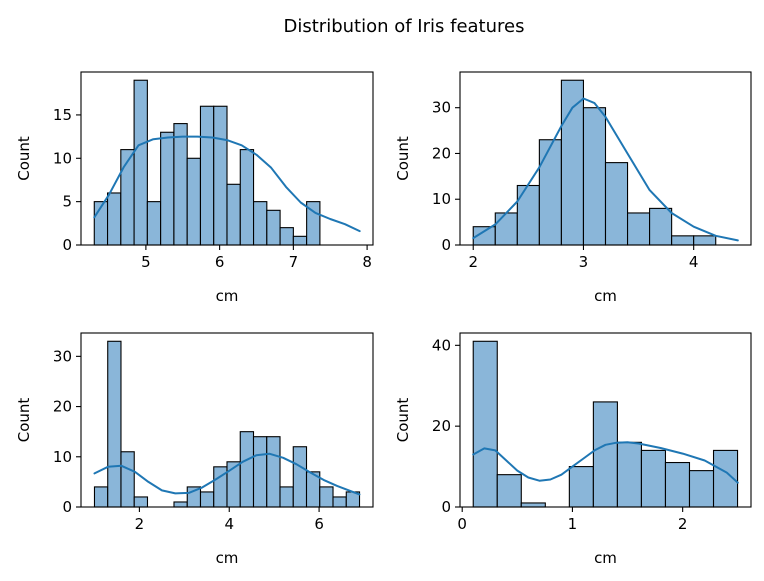 This screenshot has width=764, height=581. Describe the element at coordinates (146, 262) in the screenshot. I see `x-tick-label: 5` at that location.